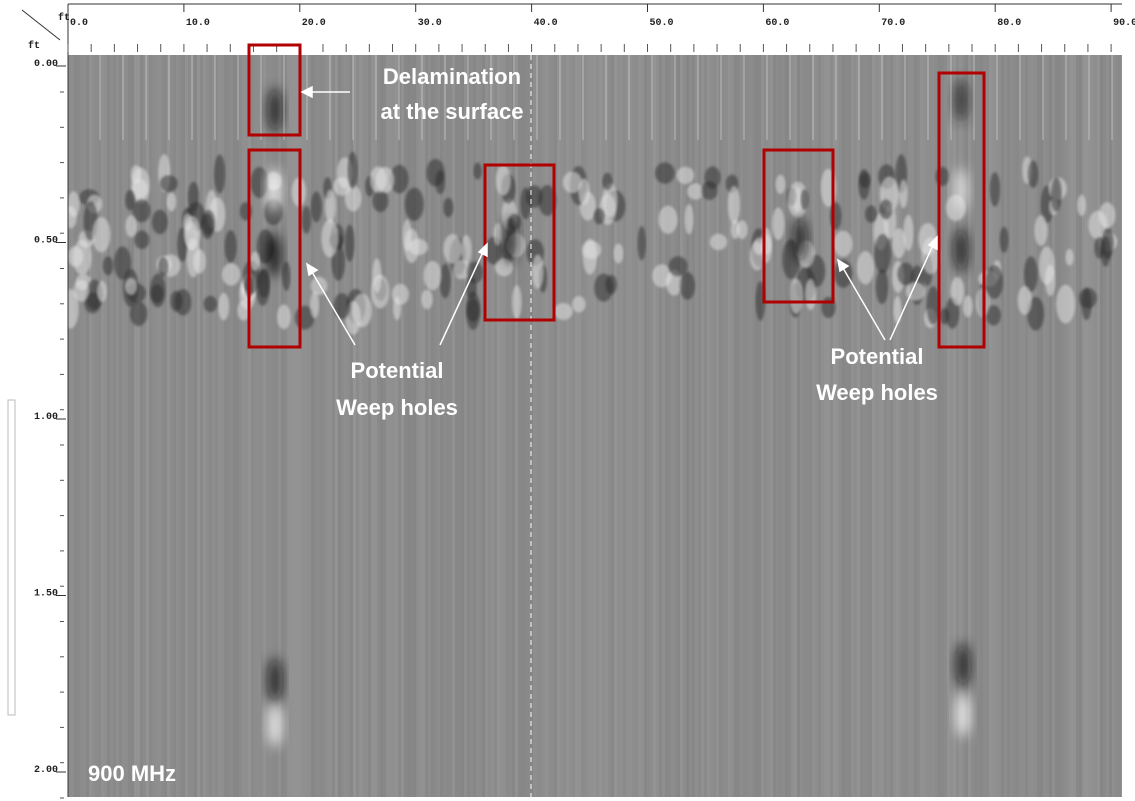  What do you see at coordinates (430, 23) in the screenshot?
I see `x-tick-label: 30.0` at bounding box center [430, 23].